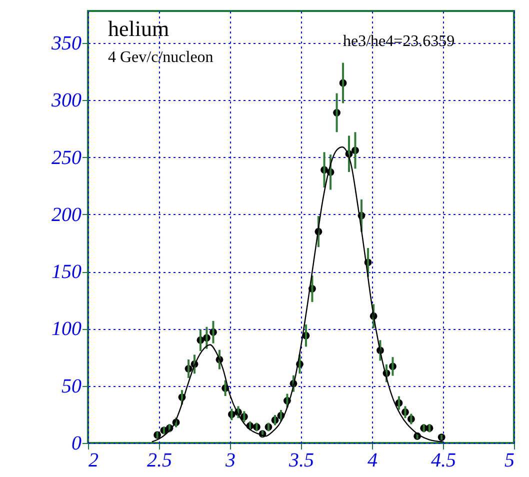 The height and width of the screenshot is (477, 529). Describe the element at coordinates (93, 461) in the screenshot. I see `x-tick-label: 2` at that location.